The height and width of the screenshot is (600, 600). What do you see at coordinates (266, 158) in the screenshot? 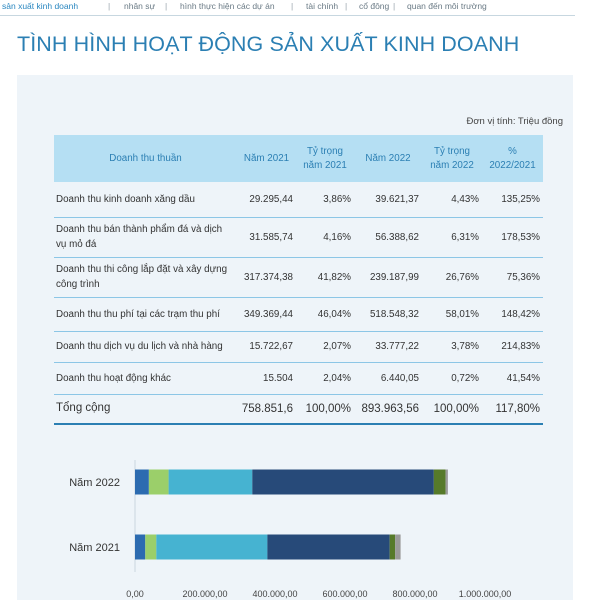
I see `column-header-year-2021: Năm 2021` at bounding box center [266, 158].